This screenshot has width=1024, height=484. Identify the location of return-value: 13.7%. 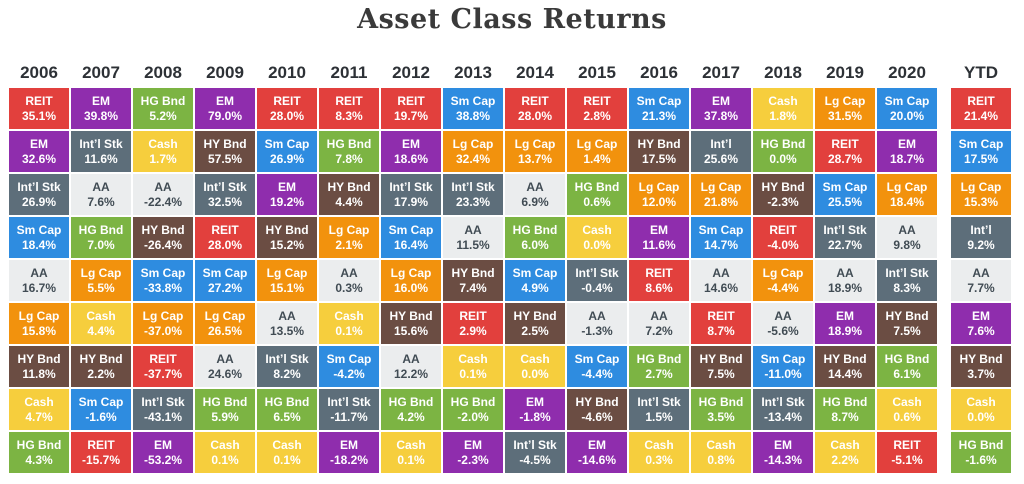
(535, 158).